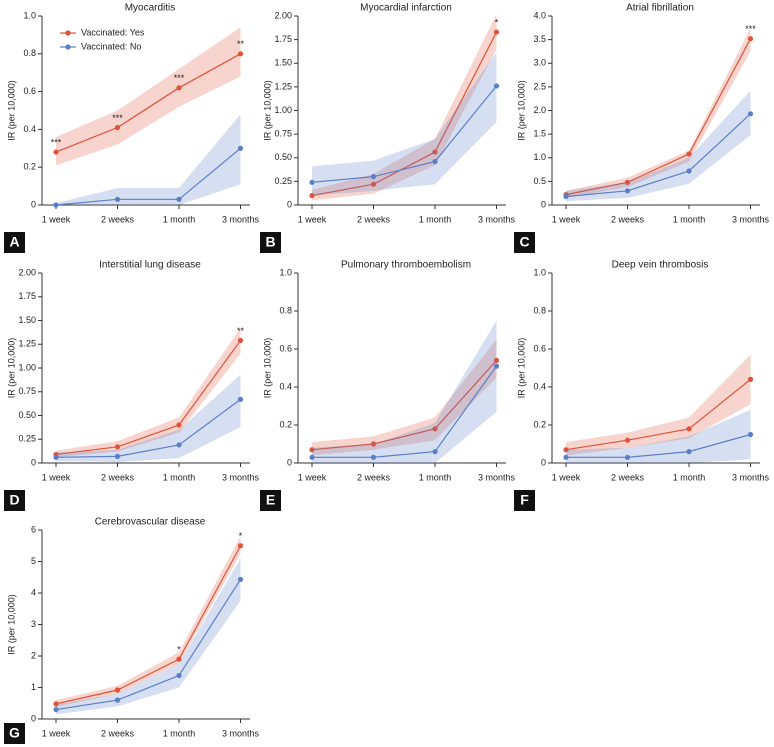 This screenshot has width=774, height=747. What do you see at coordinates (150, 265) in the screenshot?
I see `chart-title: Interstitial lung disease` at bounding box center [150, 265].